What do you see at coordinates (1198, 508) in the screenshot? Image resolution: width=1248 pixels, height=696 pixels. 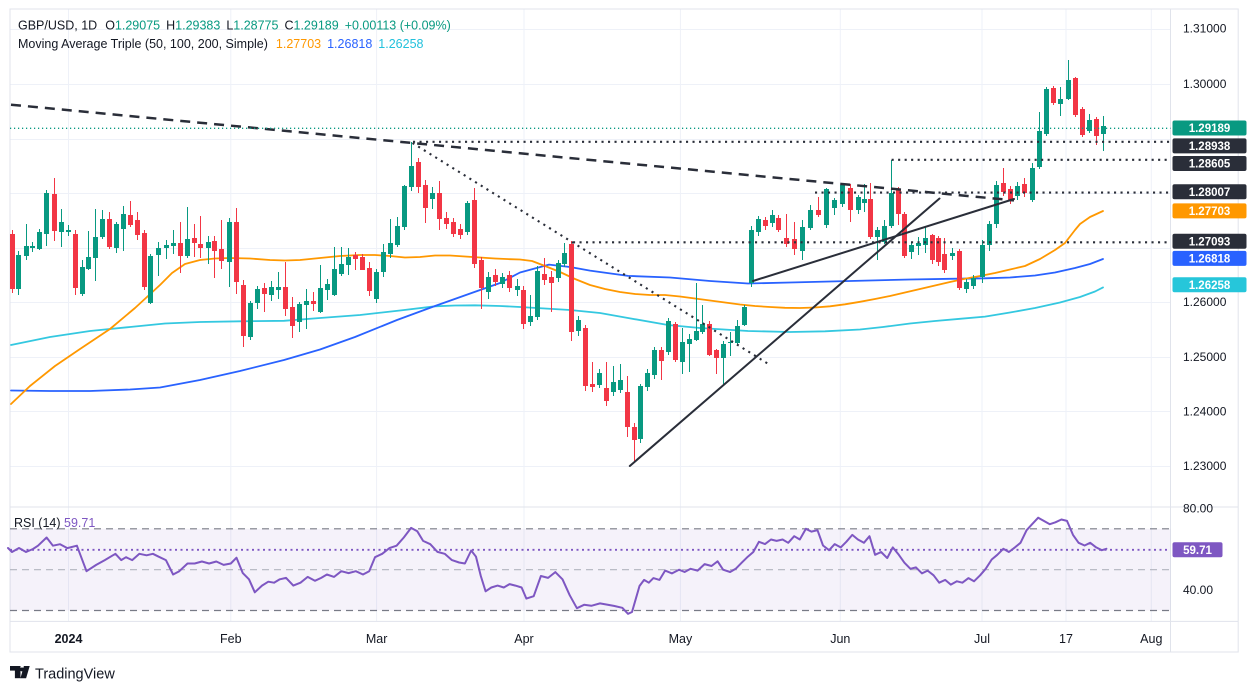 I see `svg-text: 80.00` at bounding box center [1198, 508].